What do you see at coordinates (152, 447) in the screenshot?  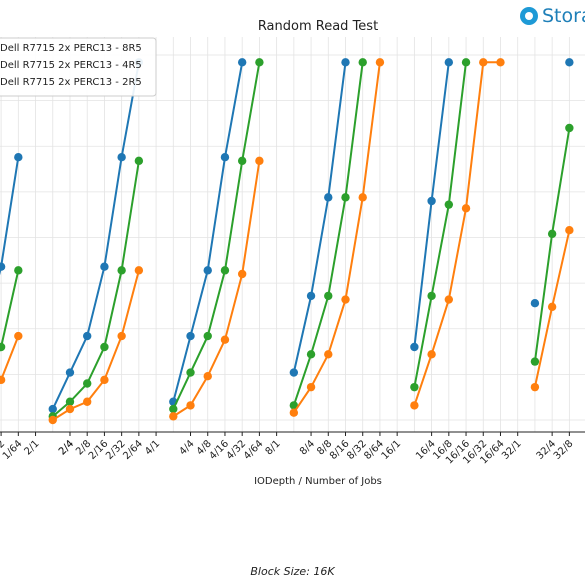 I see `x-tick-label: 4/1` at bounding box center [152, 447].